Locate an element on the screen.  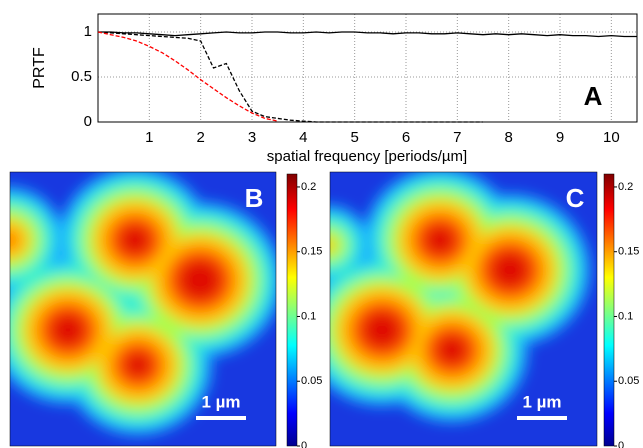
x-tick-label: 5 is located at coordinates (354, 137).